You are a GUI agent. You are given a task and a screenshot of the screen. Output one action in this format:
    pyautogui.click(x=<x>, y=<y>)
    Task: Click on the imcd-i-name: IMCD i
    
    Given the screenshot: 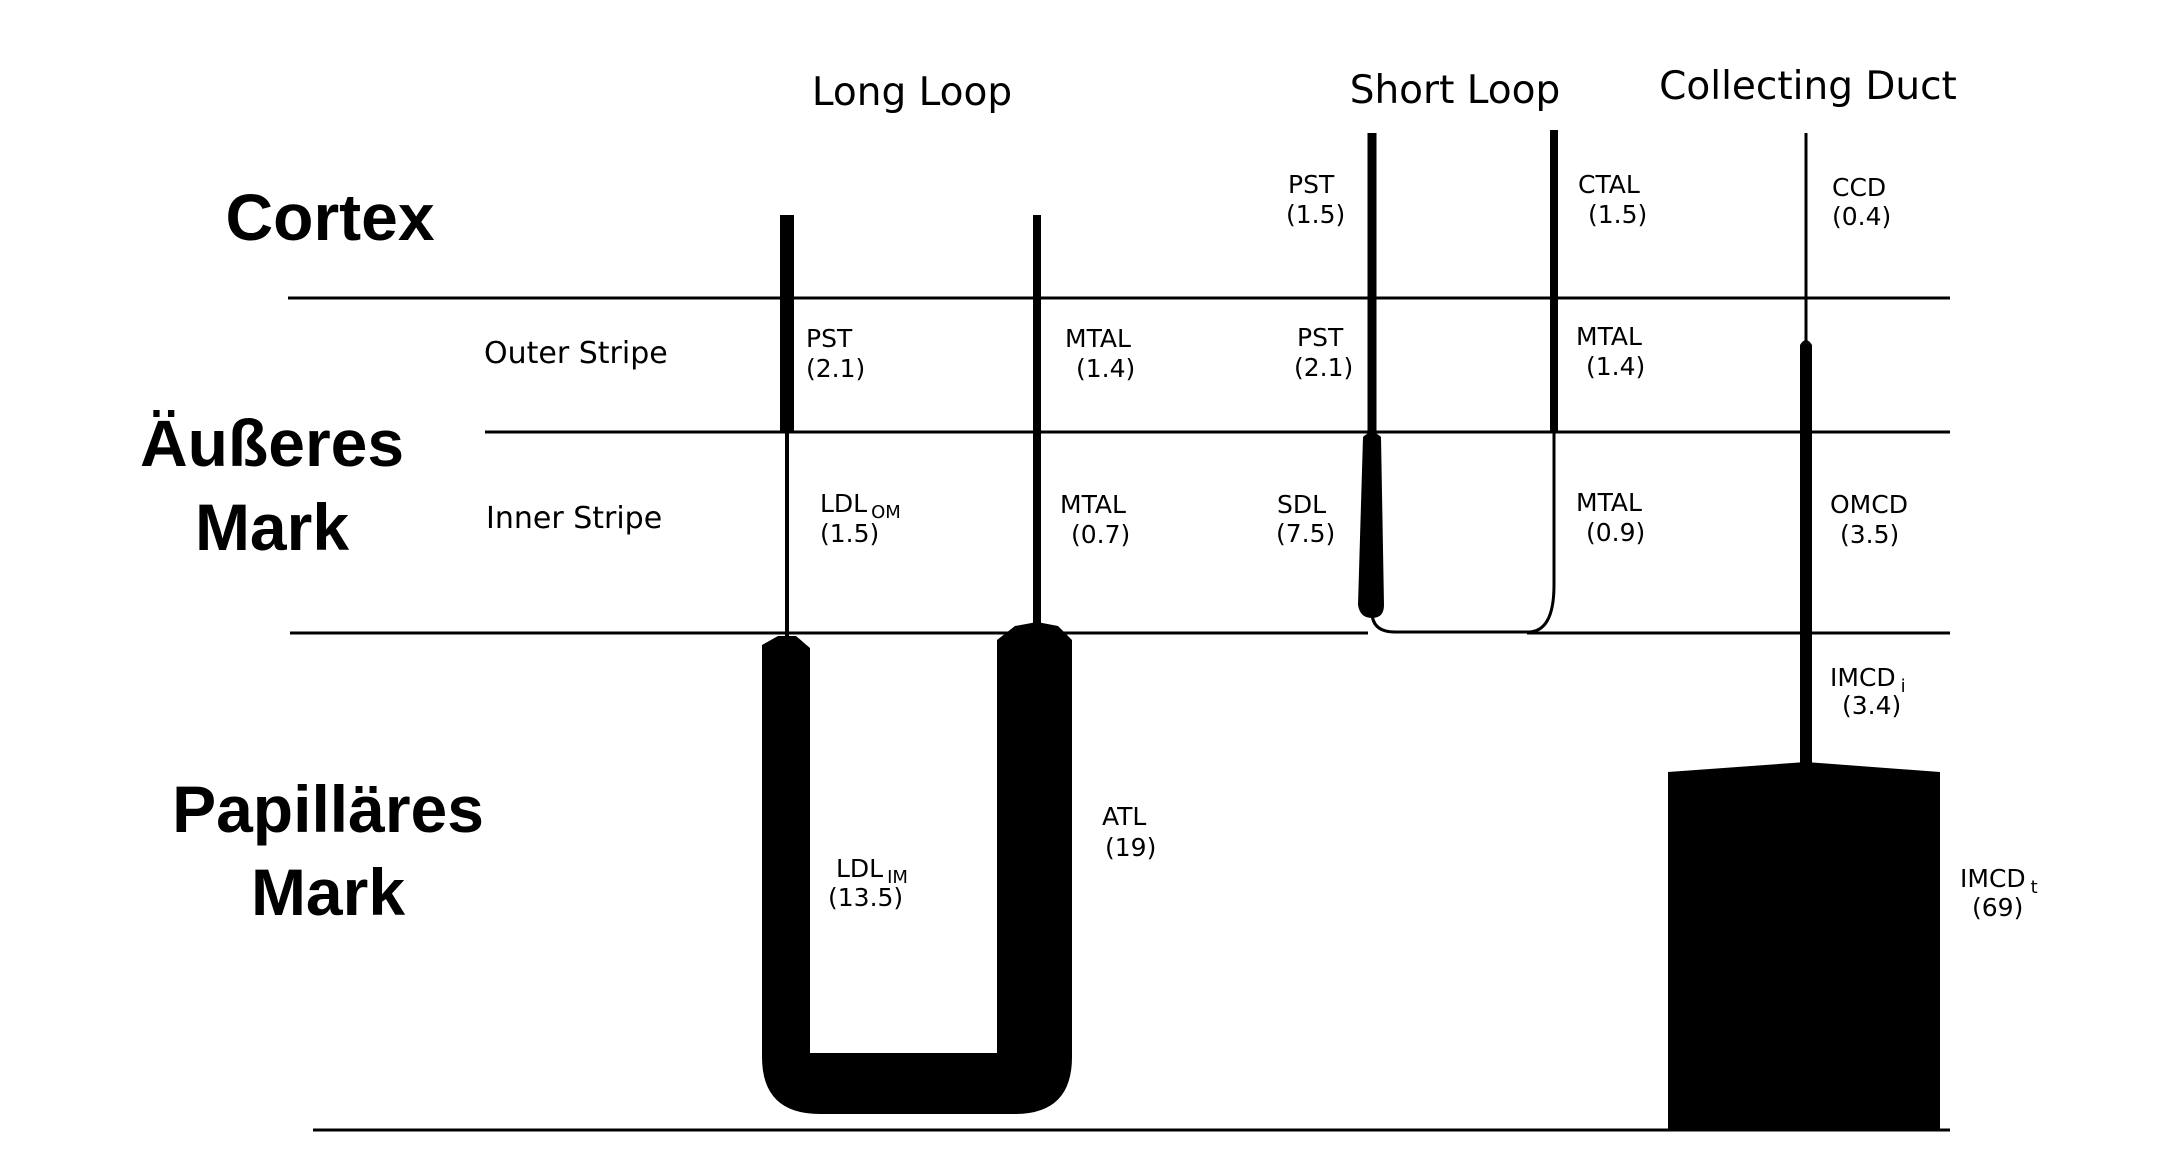 What is the action you would take?
    pyautogui.click(x=1868, y=680)
    